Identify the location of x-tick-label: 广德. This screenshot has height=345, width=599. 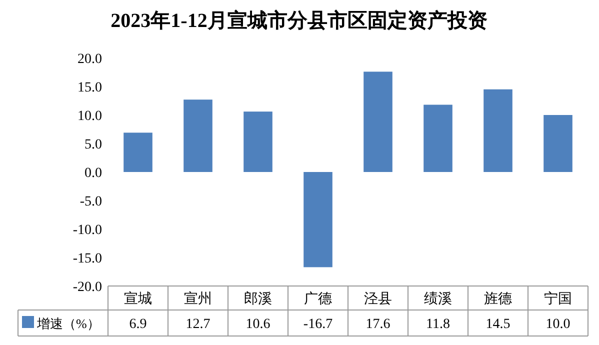
(318, 299).